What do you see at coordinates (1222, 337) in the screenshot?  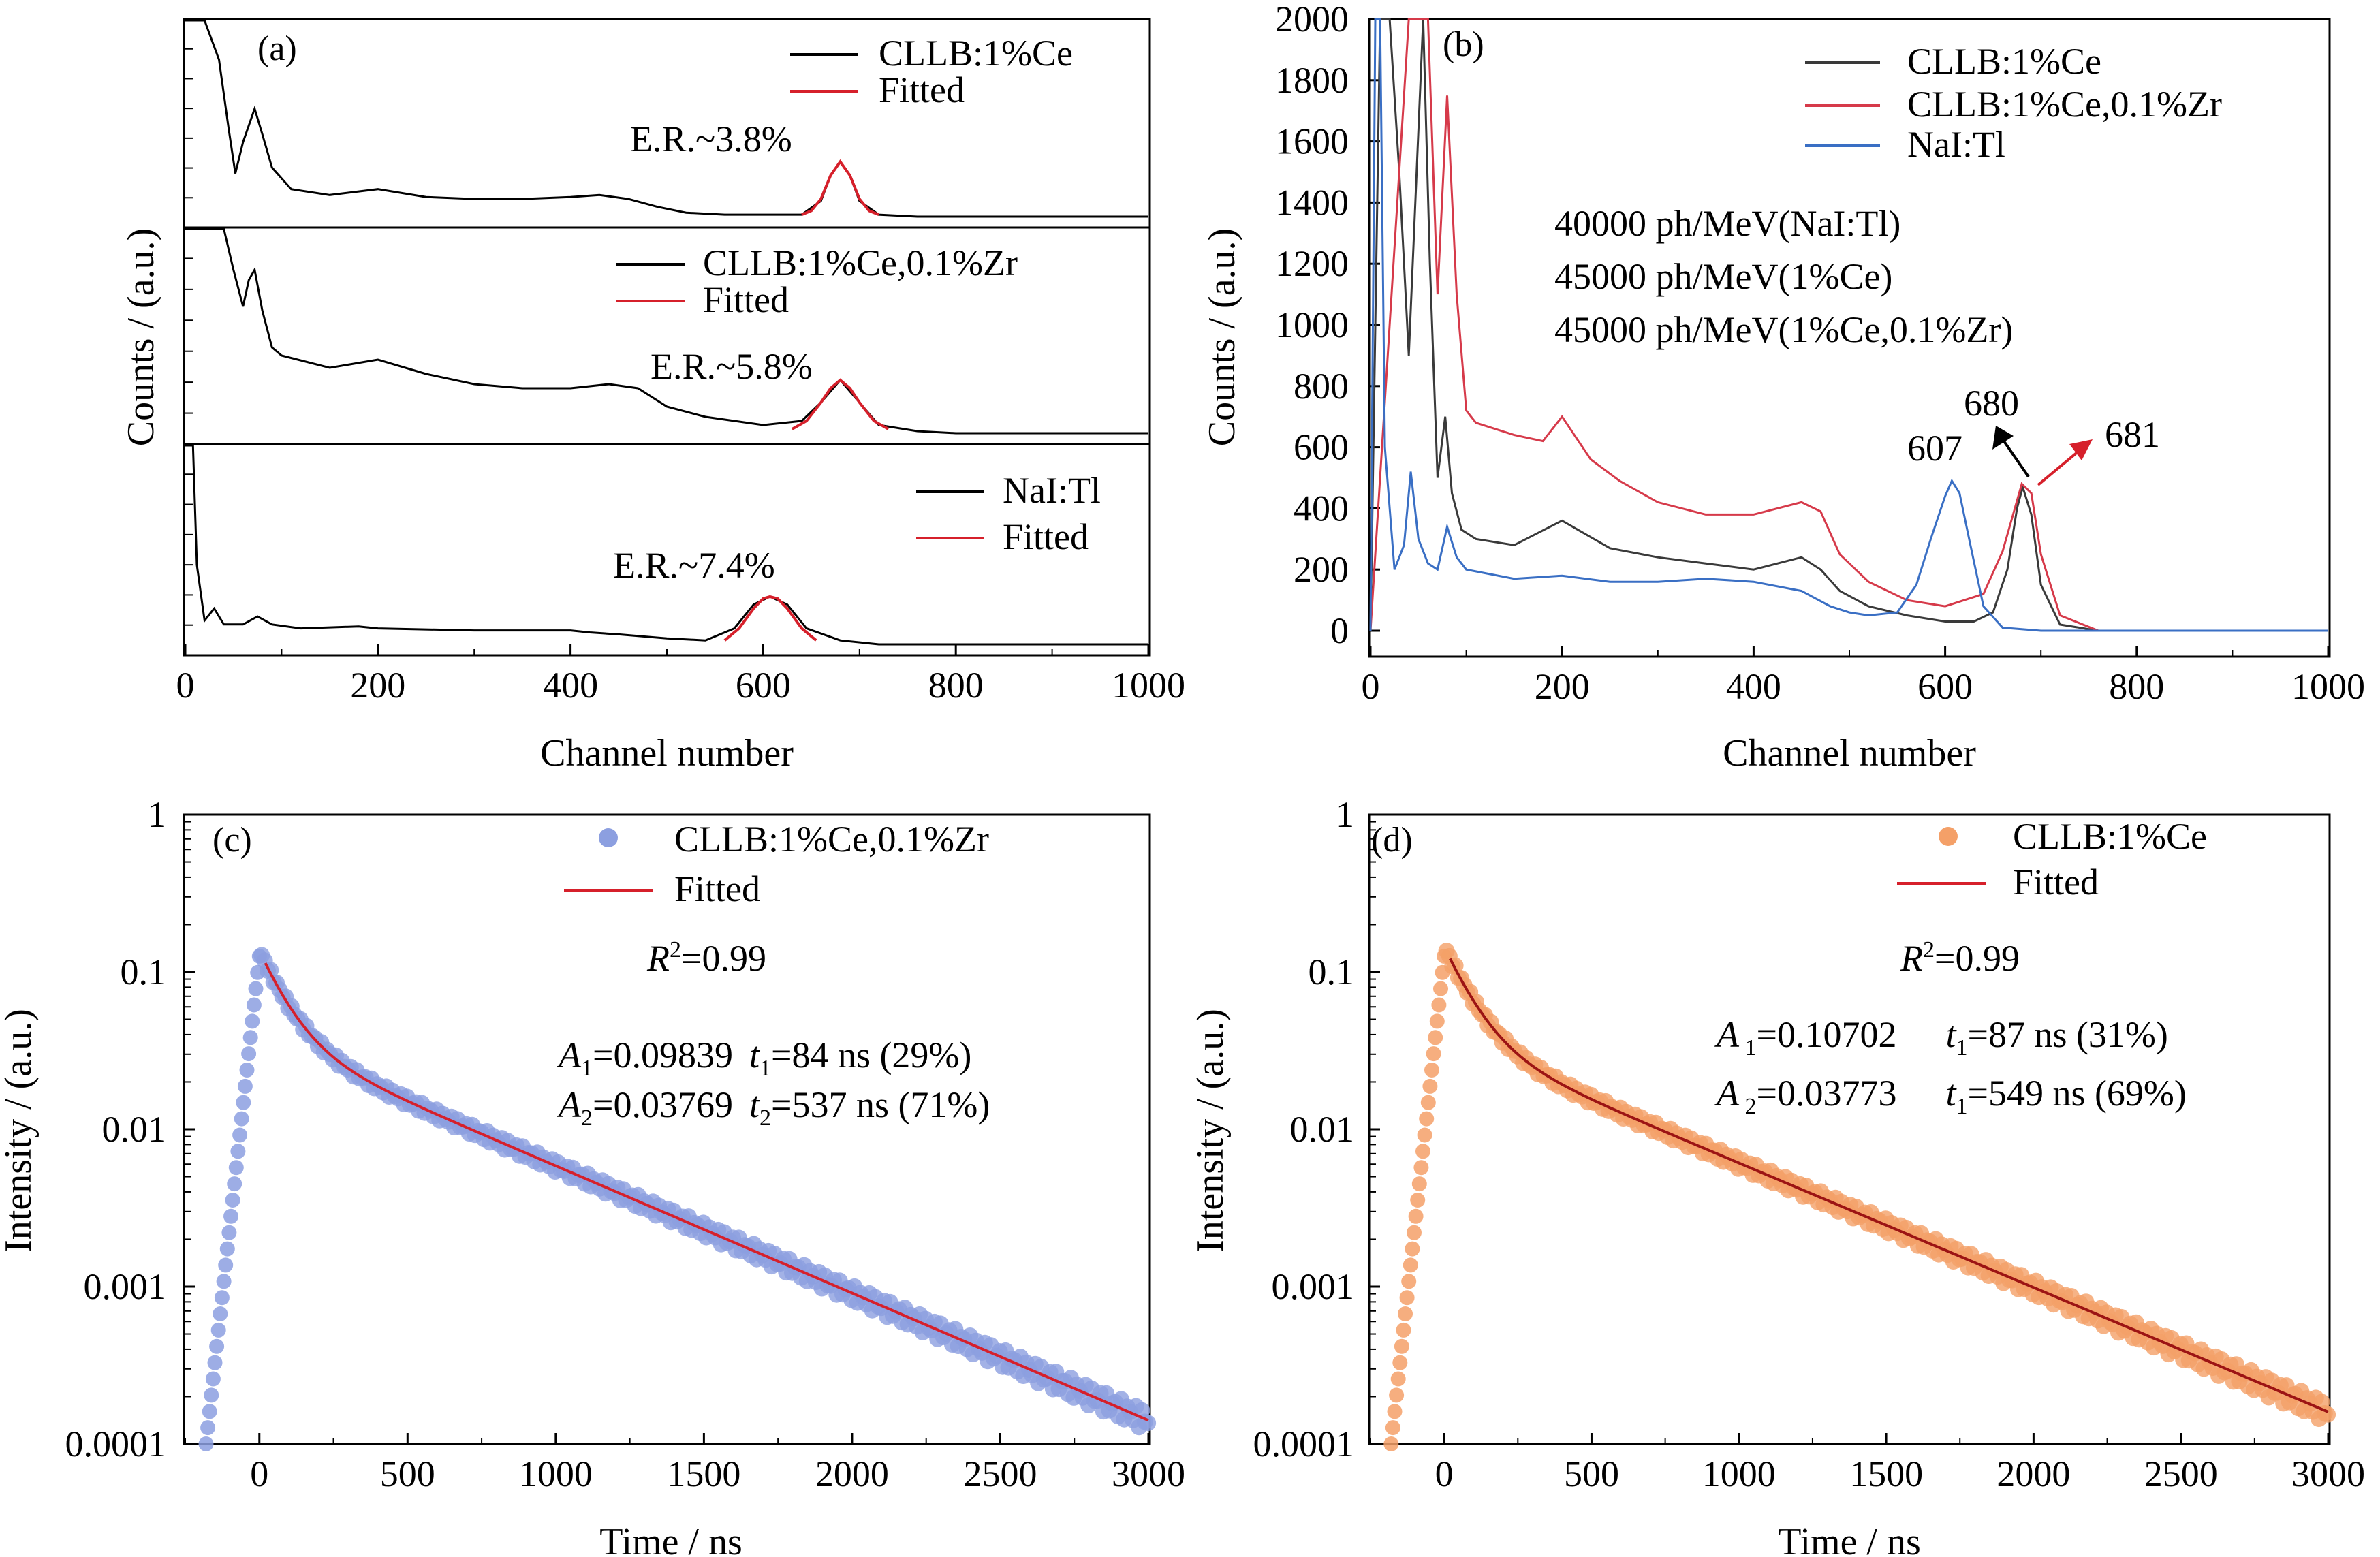 I see `panel-b-ylabel: Counts / (a.u.)` at bounding box center [1222, 337].